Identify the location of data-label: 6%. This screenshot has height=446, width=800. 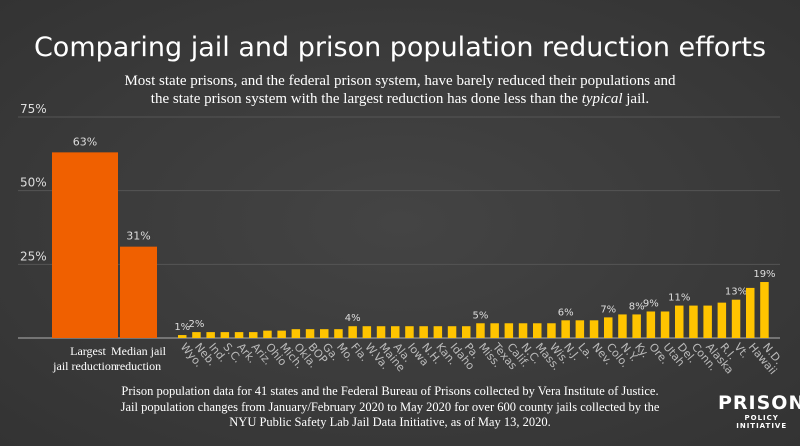
(566, 312).